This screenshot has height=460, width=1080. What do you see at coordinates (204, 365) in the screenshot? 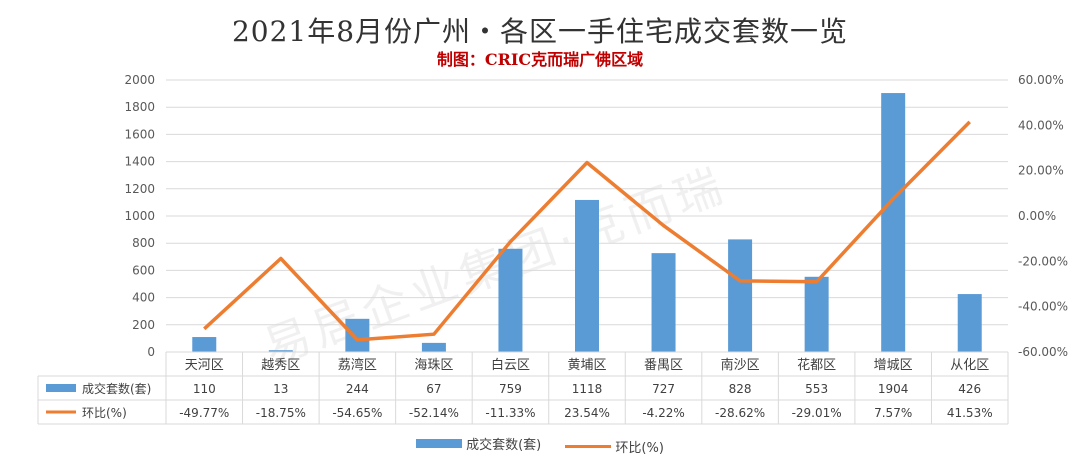
I see `x-tick-label: 天河区` at bounding box center [204, 365].